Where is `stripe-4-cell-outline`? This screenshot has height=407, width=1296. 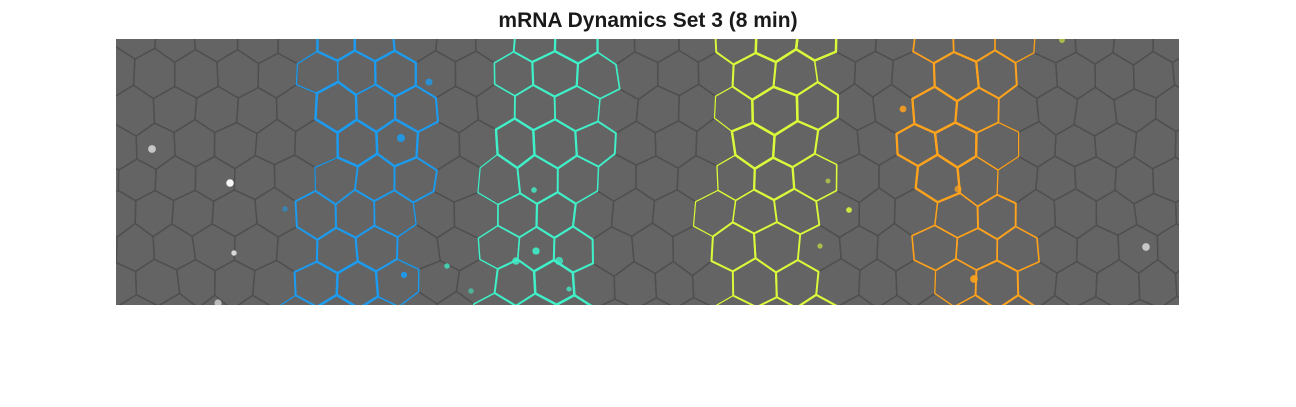
stripe-4-cell-outline is located at coordinates (973, 299).